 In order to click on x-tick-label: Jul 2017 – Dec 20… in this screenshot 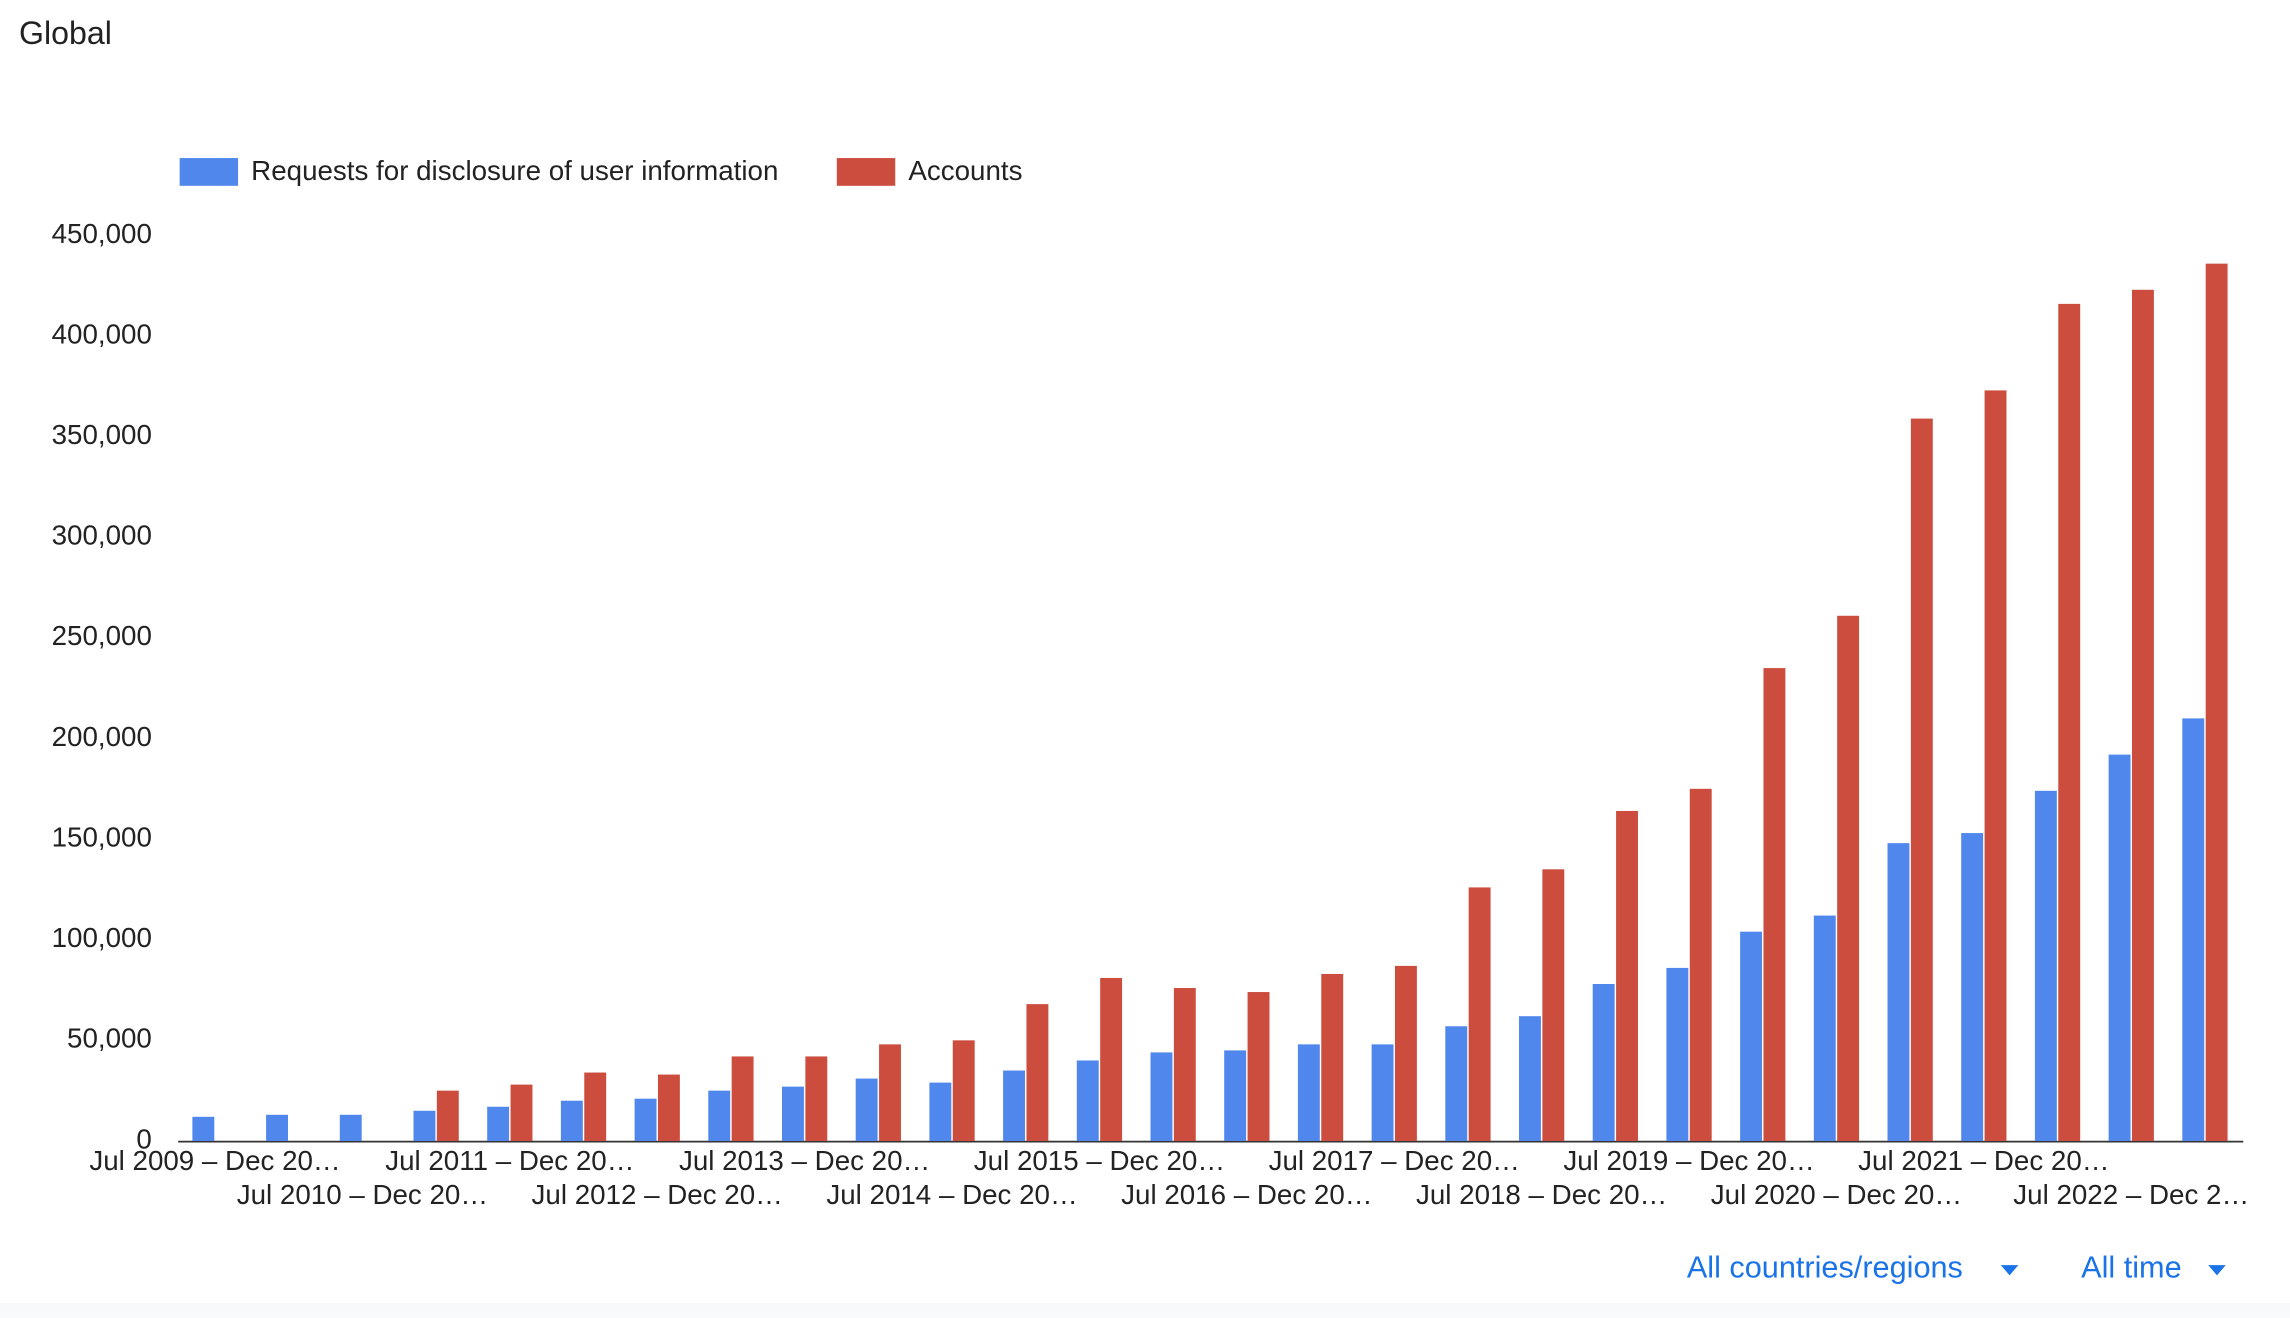, I will do `click(1394, 1160)`.